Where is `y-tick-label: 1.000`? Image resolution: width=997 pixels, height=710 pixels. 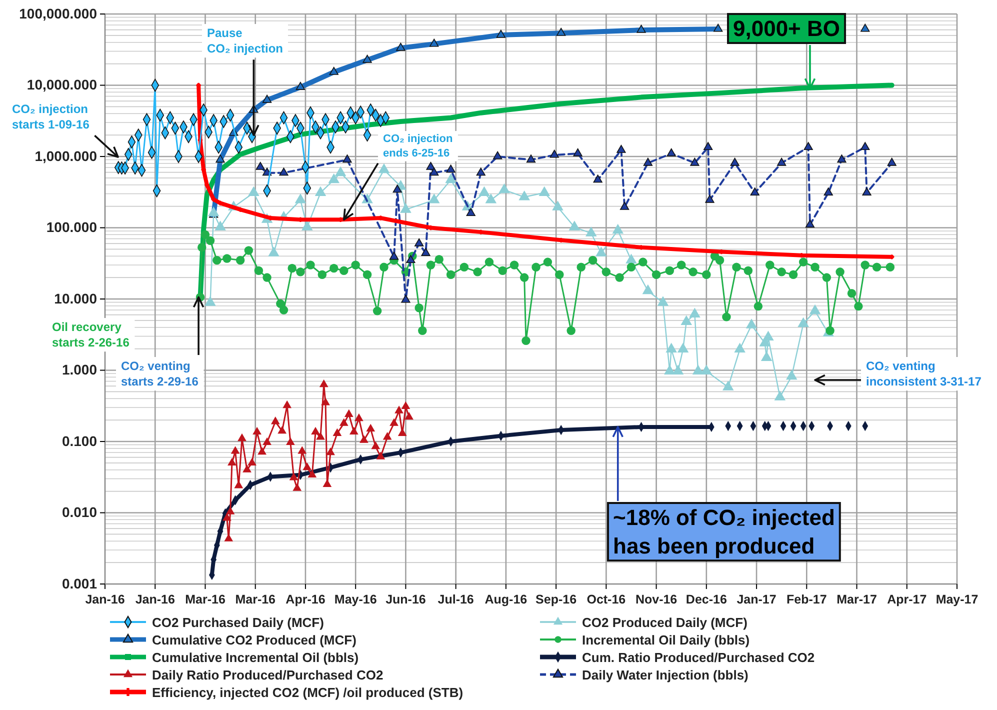 y-tick-label: 1.000 is located at coordinates (80, 370).